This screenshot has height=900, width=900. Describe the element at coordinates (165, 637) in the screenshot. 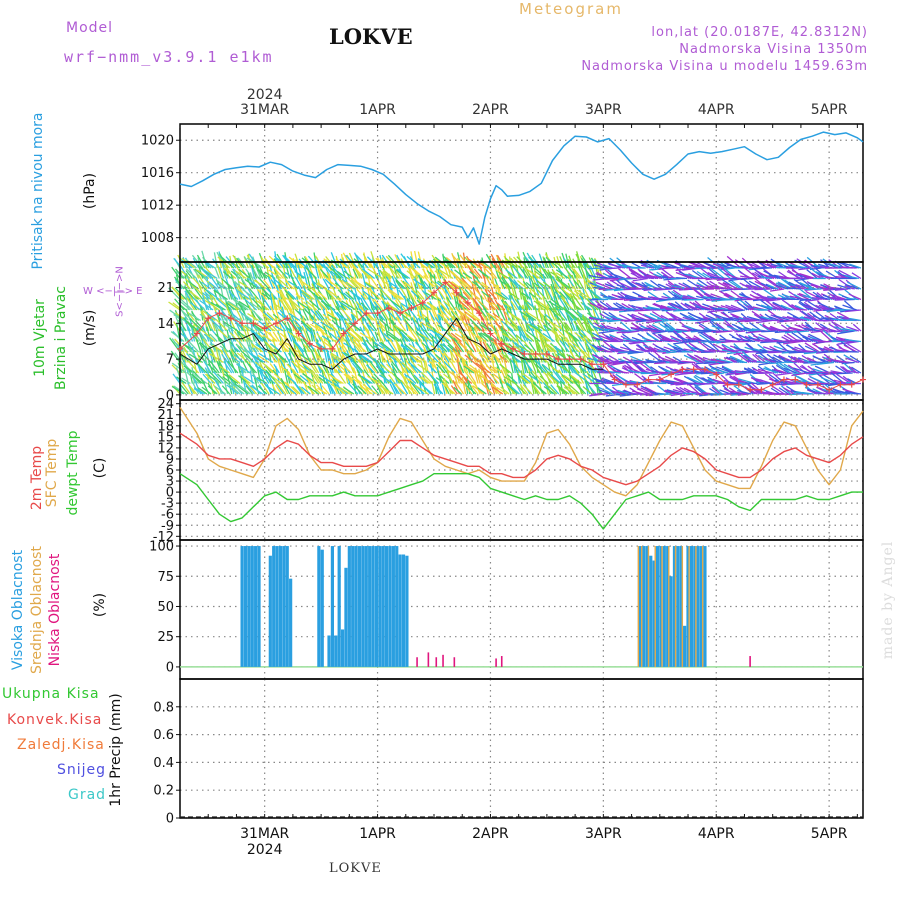

I see `cloud-ytick-label: 25` at that location.